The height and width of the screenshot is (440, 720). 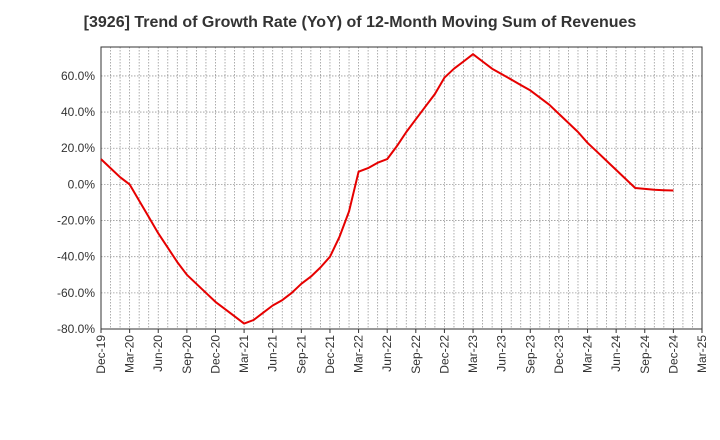 What do you see at coordinates (76, 221) in the screenshot?
I see `y-tick-label: -20.0%` at bounding box center [76, 221].